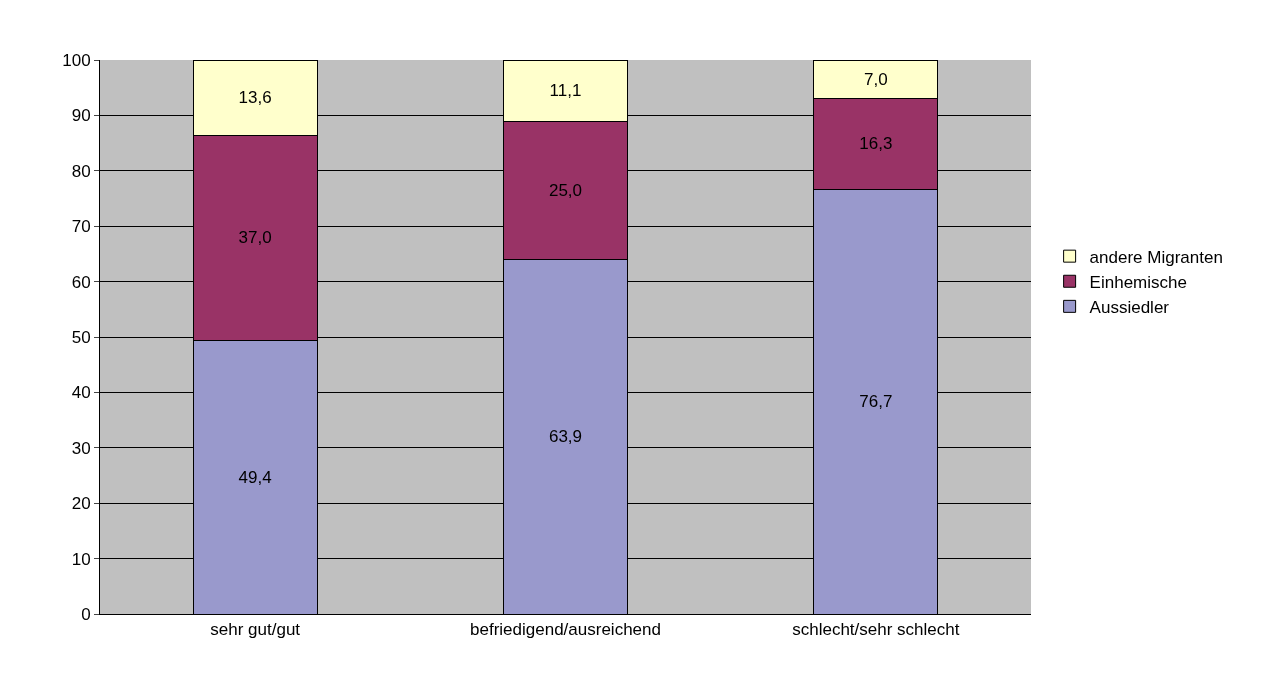 The height and width of the screenshot is (674, 1271). I want to click on legend-label: andere Migranten, so click(1156, 257).